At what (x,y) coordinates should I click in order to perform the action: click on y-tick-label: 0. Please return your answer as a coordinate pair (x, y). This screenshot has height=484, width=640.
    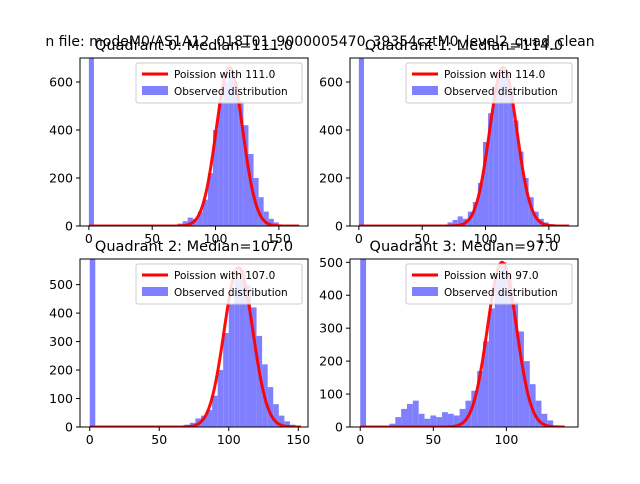
    Looking at the image, I should click on (339, 427).